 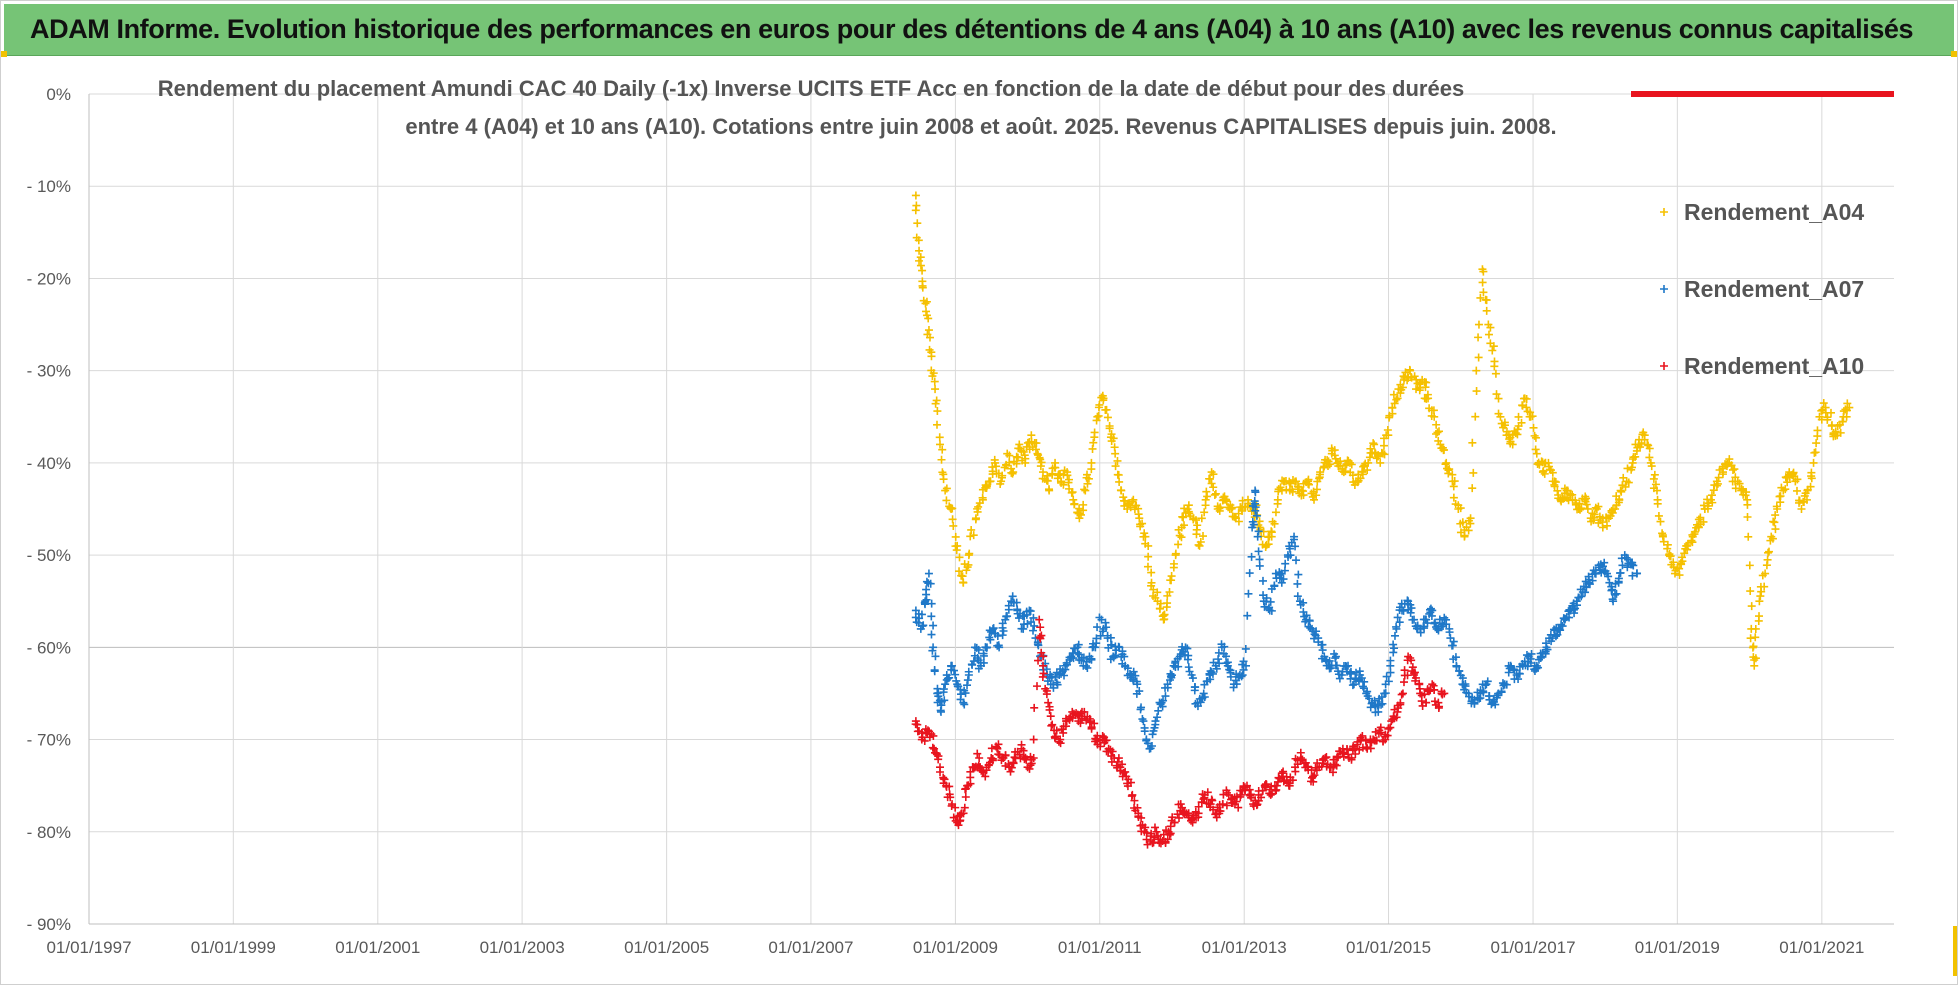 I want to click on x-tick-label: 01/01/2005, so click(x=666, y=947).